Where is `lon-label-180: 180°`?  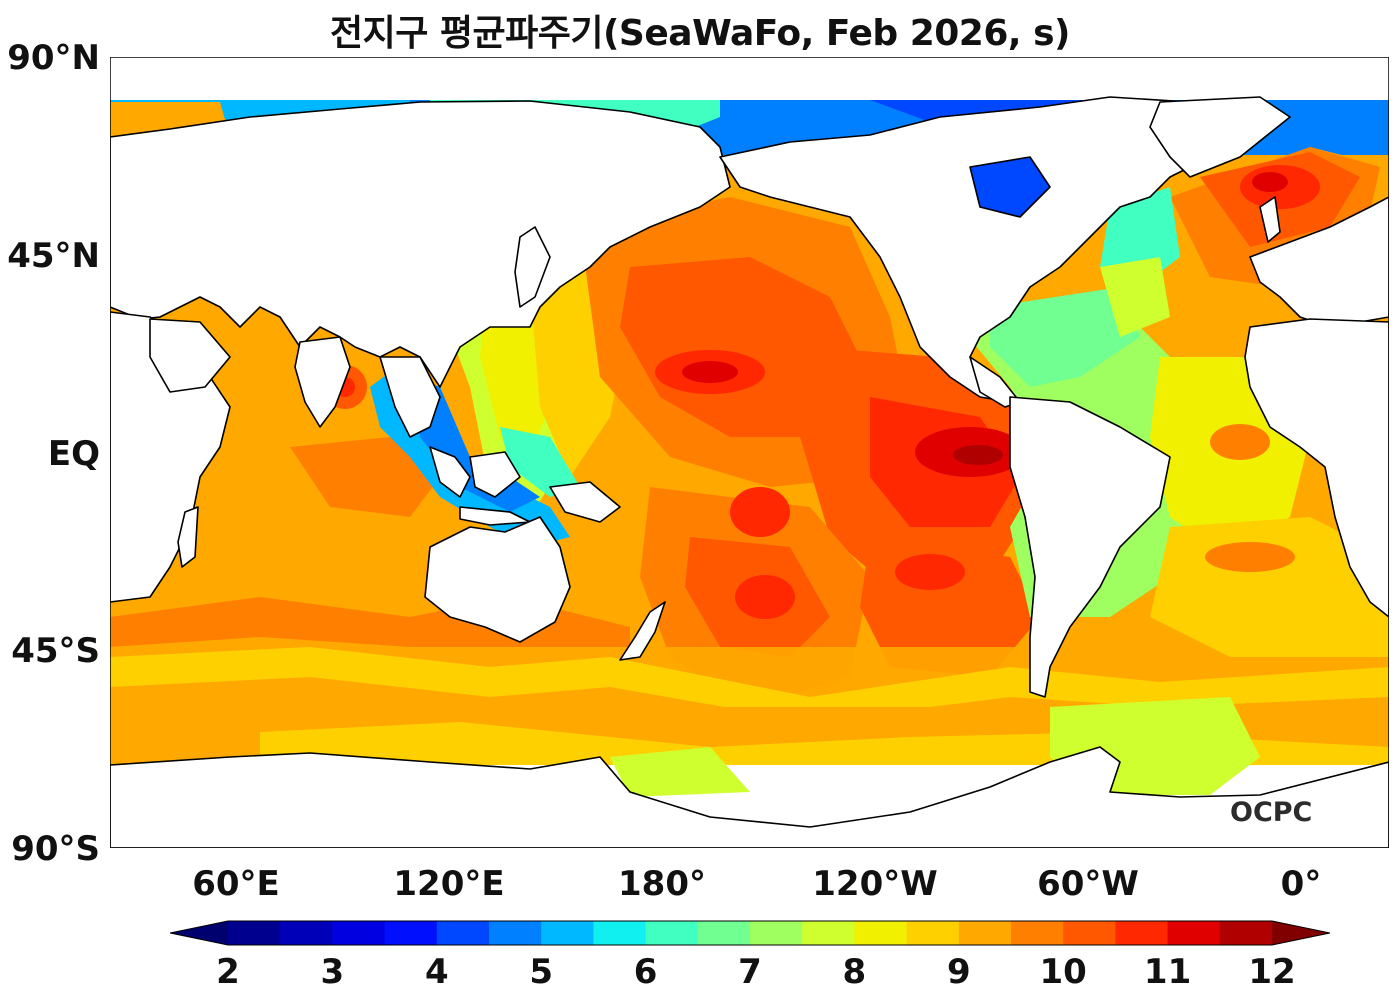
lon-label-180: 180° is located at coordinates (662, 884).